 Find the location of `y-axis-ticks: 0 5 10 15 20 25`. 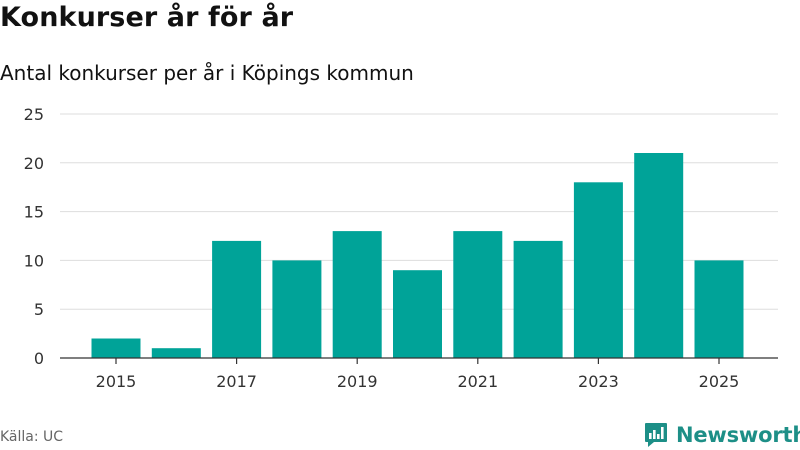

y-axis-ticks: 0 5 10 15 20 25 is located at coordinates (34, 236).